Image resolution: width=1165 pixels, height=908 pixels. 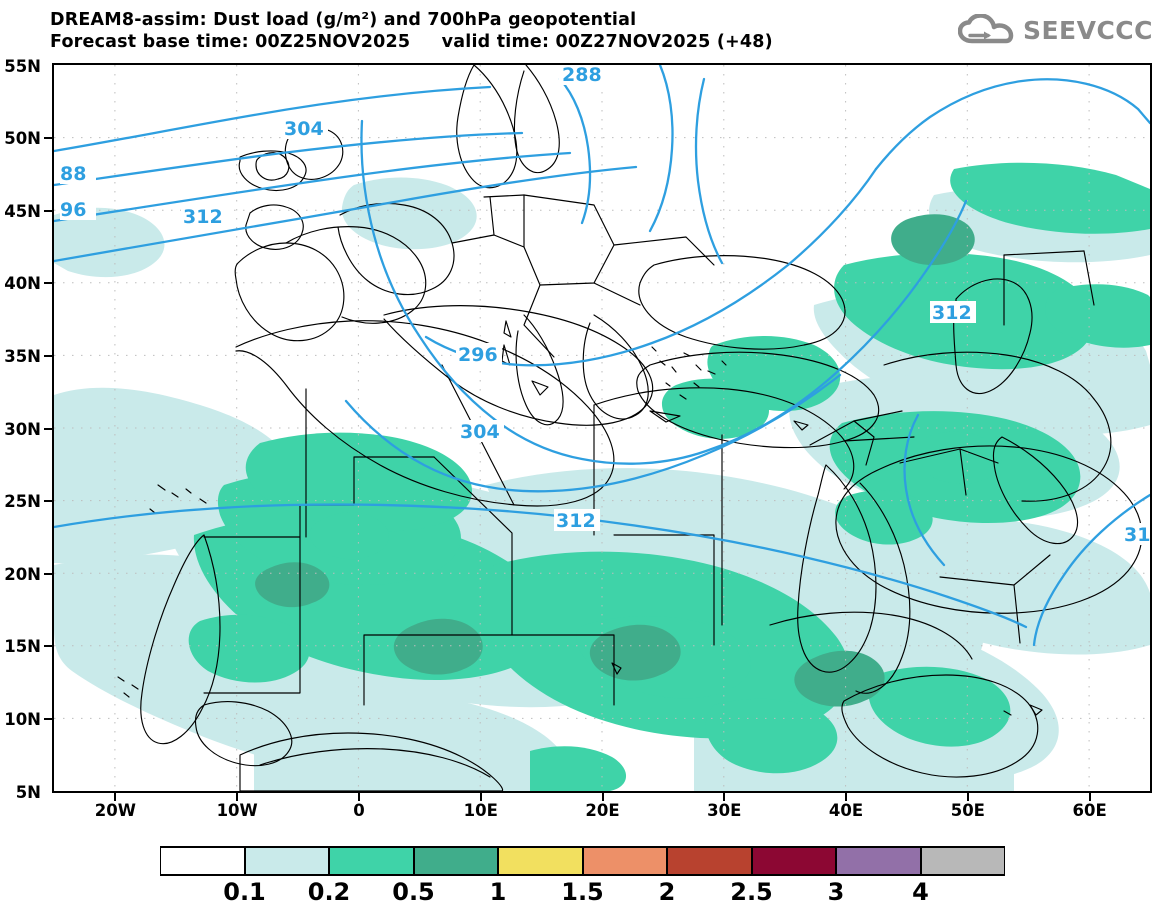 What do you see at coordinates (478, 355) in the screenshot?
I see `svg-text: 296` at bounding box center [478, 355].